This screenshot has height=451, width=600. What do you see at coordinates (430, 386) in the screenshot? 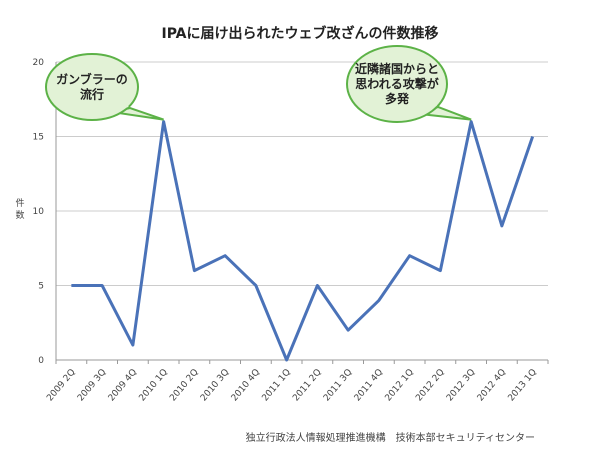
I see `x-tick-label: 2012 2Q` at bounding box center [430, 386].